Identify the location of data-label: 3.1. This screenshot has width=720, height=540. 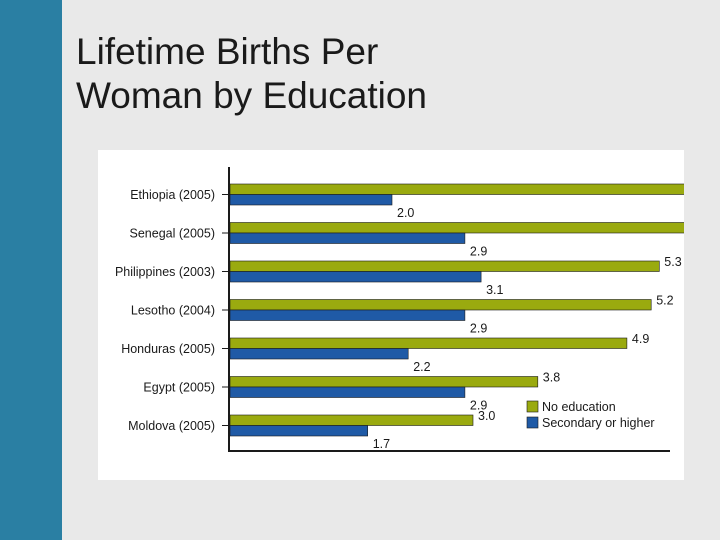
(494, 290).